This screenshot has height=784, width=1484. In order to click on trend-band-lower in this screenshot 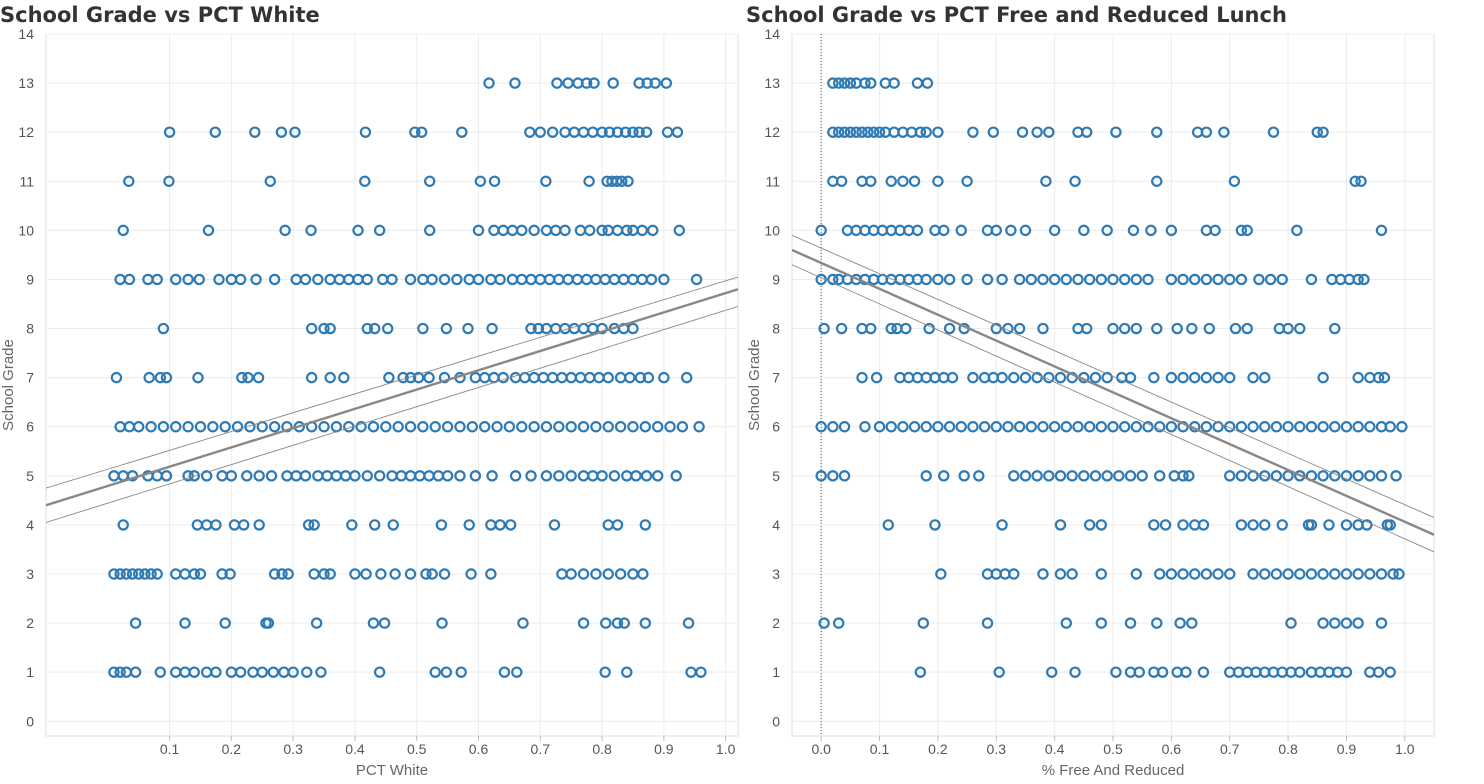, I will do `click(392, 414)`.